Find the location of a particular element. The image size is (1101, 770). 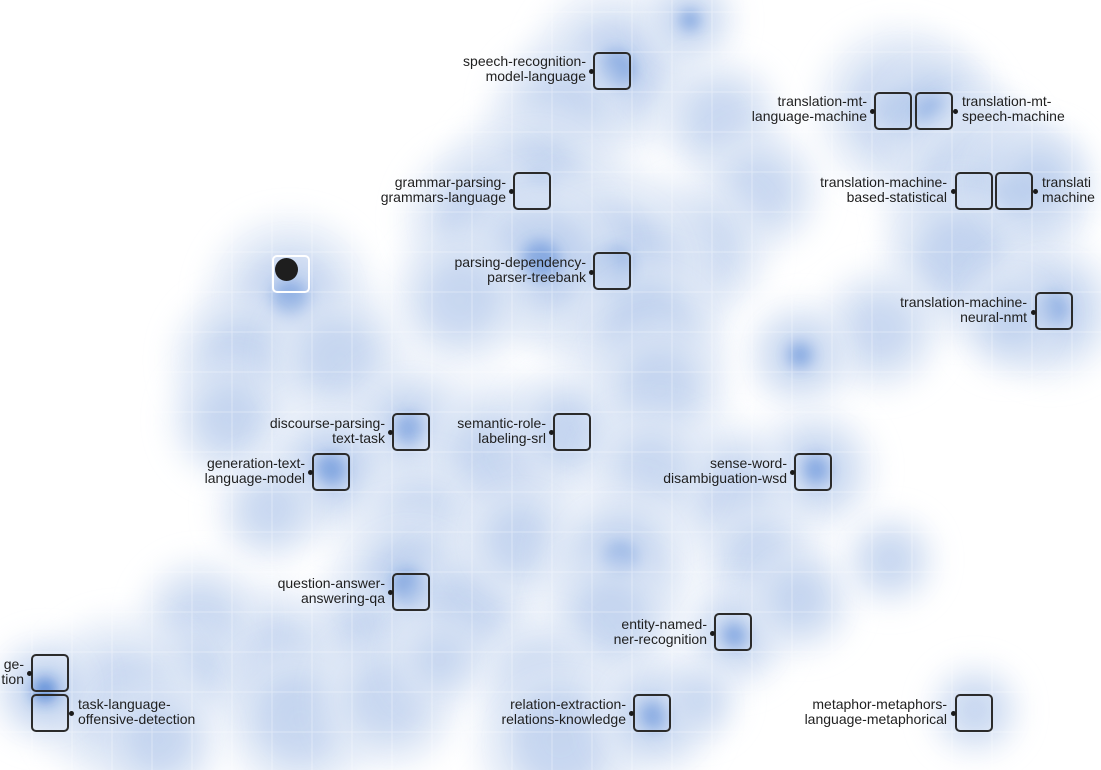

topic-cell-translation-mt-speech is located at coordinates (934, 111).